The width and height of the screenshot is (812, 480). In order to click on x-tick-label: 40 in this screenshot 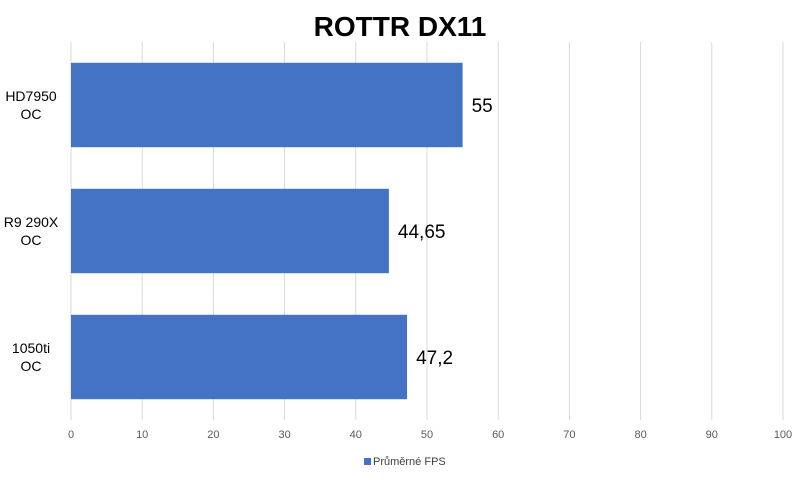, I will do `click(356, 435)`.